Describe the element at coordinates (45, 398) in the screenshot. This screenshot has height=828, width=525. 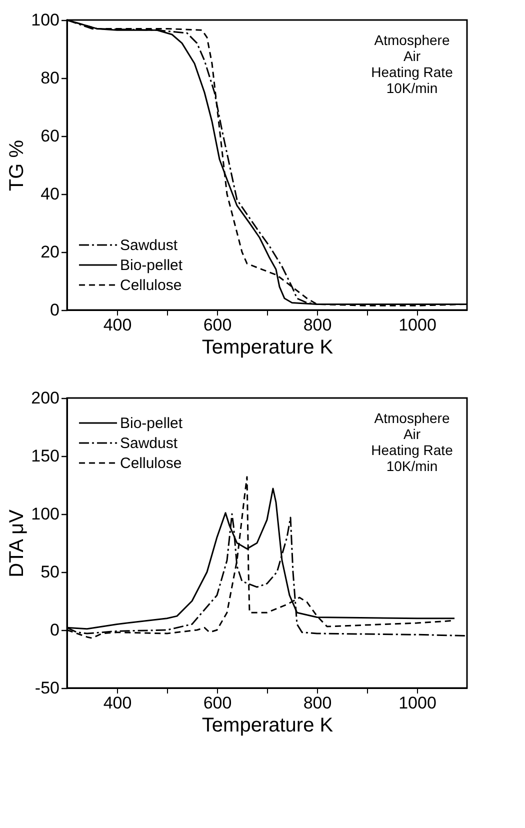
I see `y-tick-label: 200` at that location.